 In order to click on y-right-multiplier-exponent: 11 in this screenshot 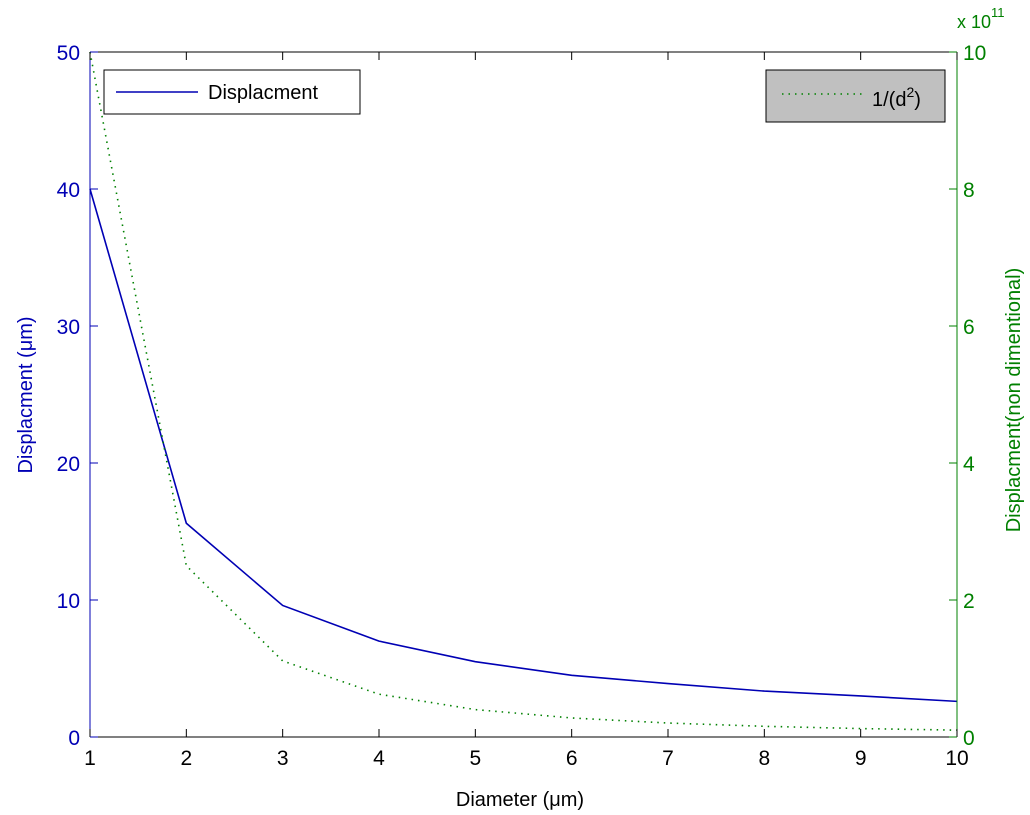, I will do `click(998, 12)`.